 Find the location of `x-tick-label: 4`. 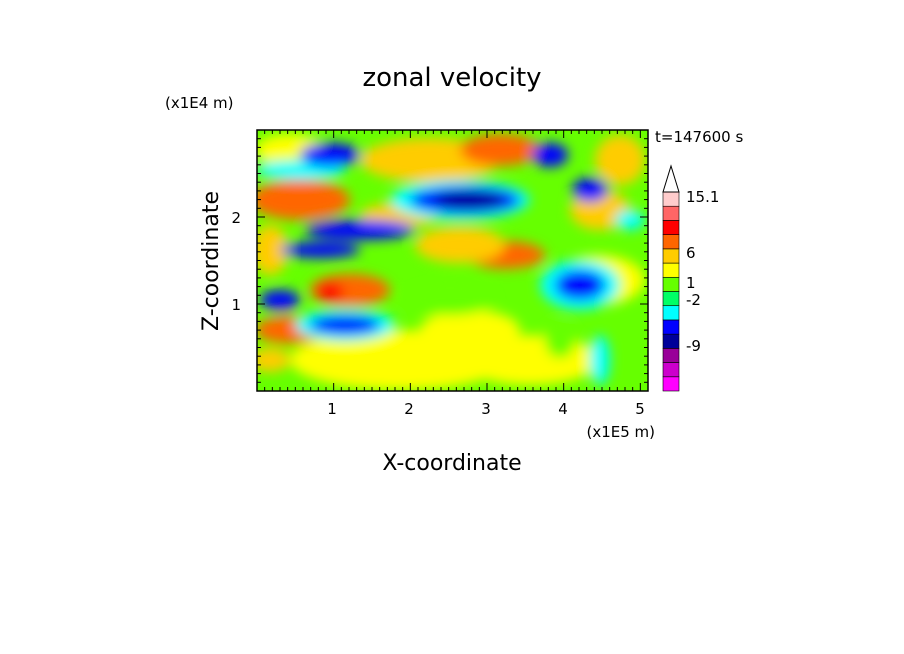

x-tick-label: 4 is located at coordinates (563, 409).